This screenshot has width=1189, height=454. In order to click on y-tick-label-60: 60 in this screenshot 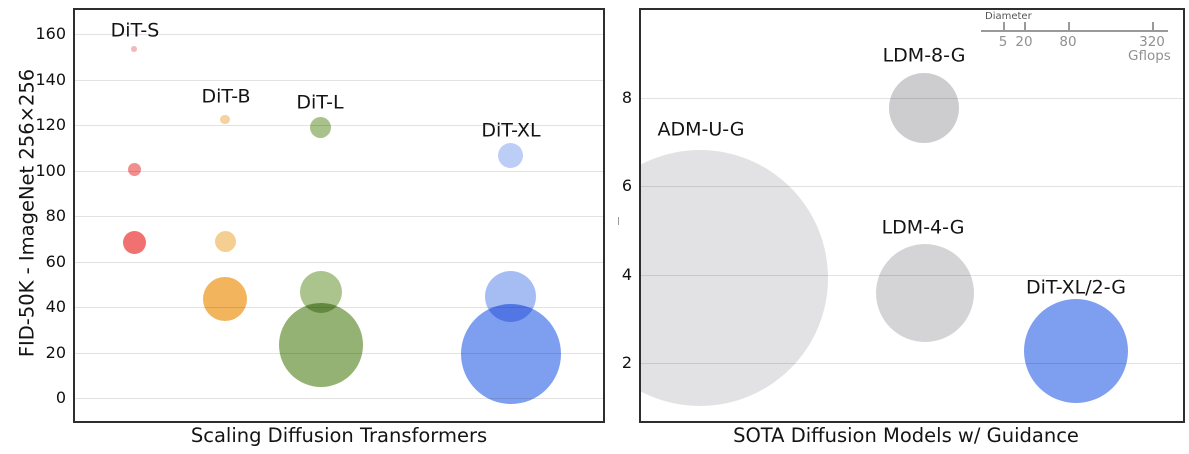, I will do `click(55, 261)`.